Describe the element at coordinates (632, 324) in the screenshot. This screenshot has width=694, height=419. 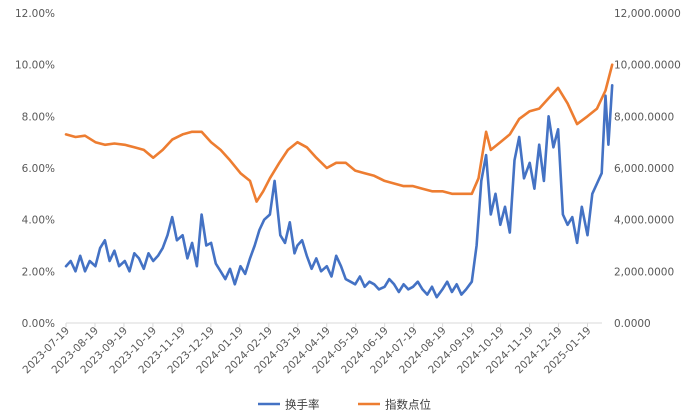
I see `y-right-tick-label: 0.0000` at that location.